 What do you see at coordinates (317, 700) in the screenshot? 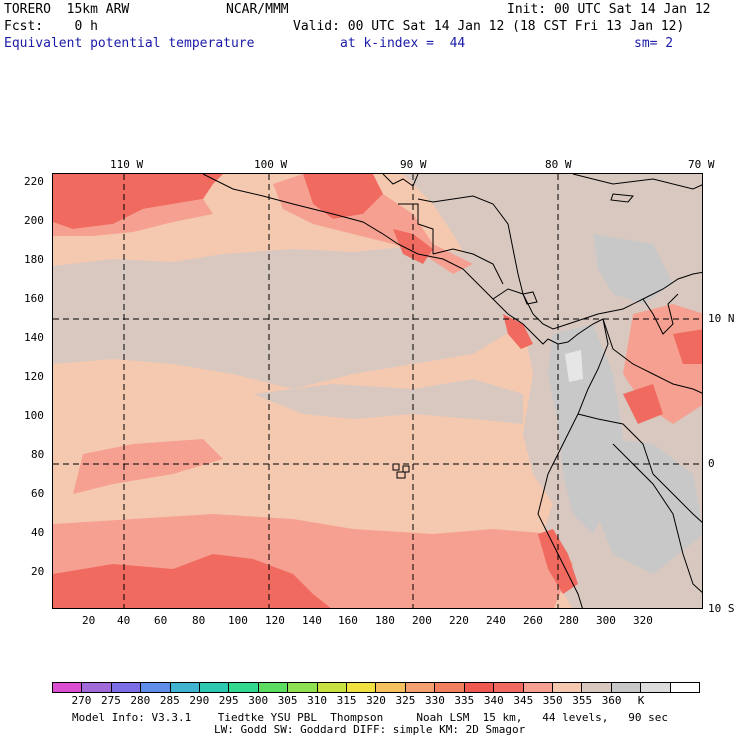
I see `colorbar-label: 310` at bounding box center [317, 700].